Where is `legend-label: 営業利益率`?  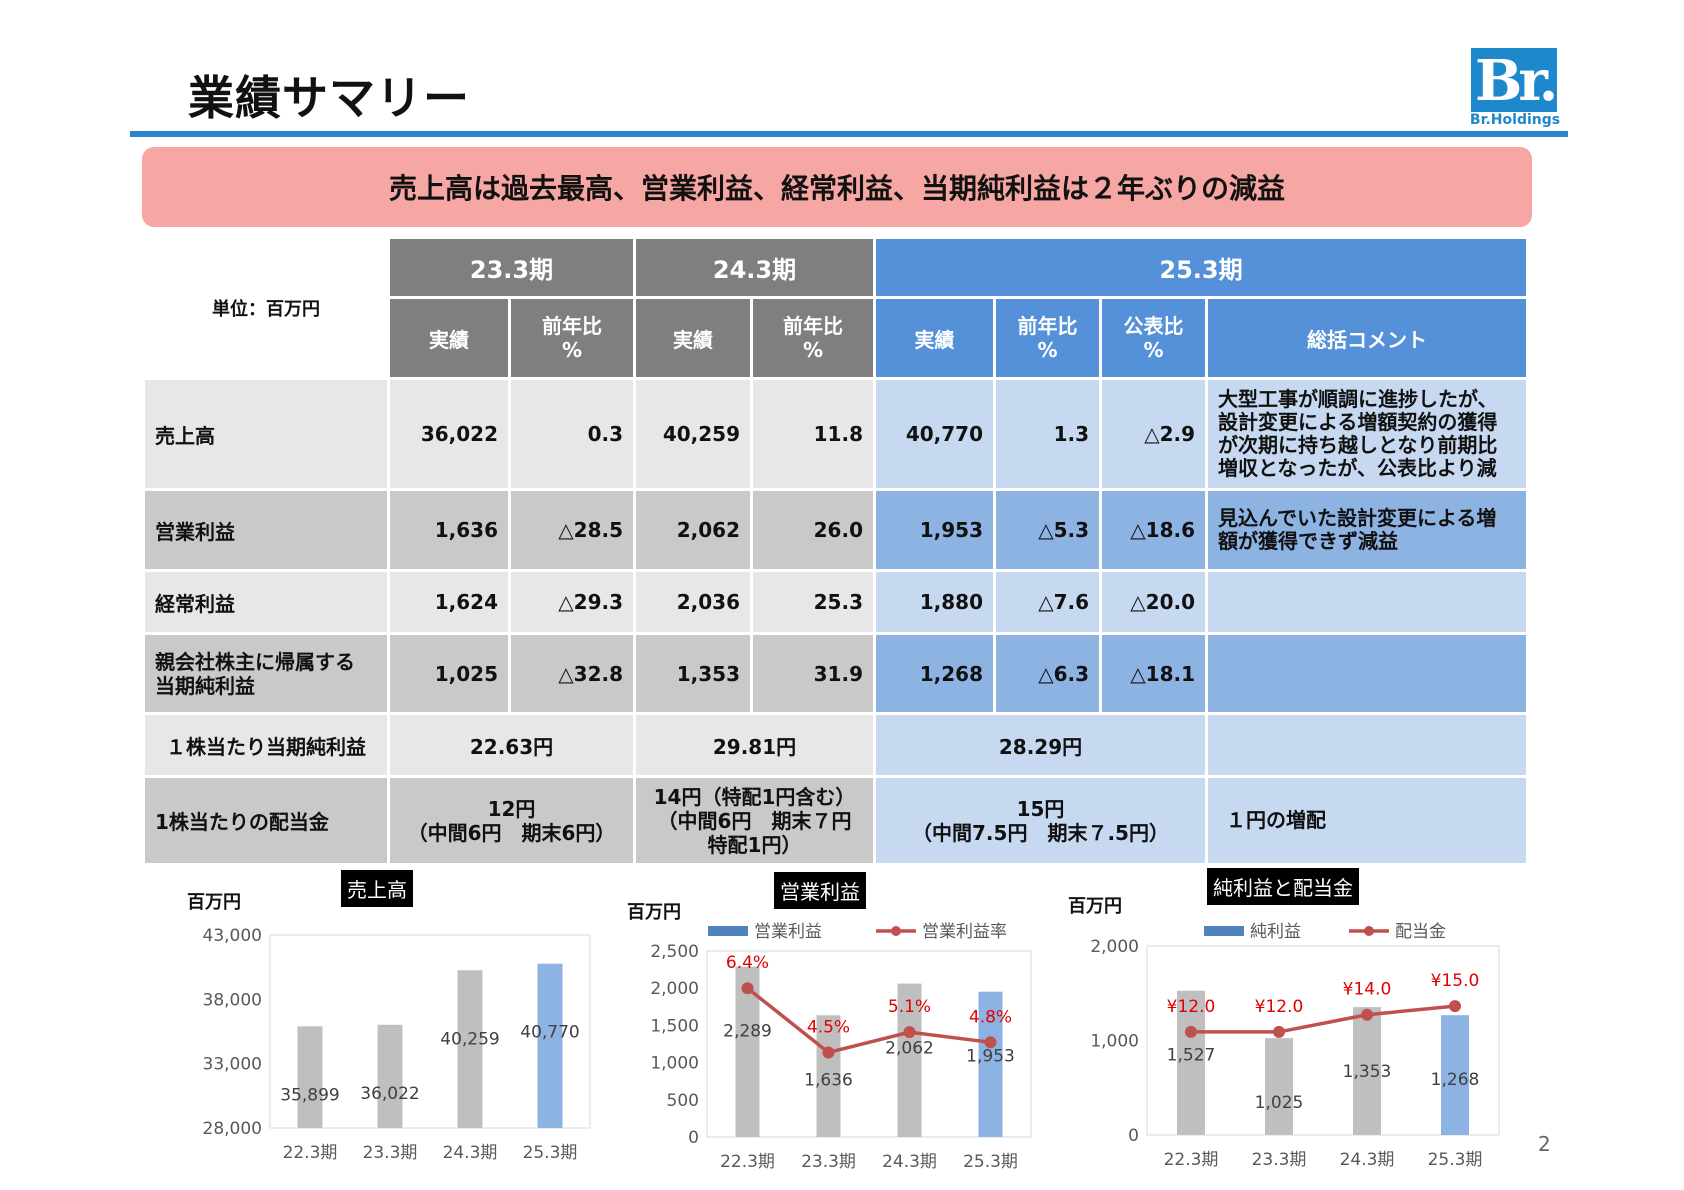 legend-label: 営業利益率 is located at coordinates (964, 932).